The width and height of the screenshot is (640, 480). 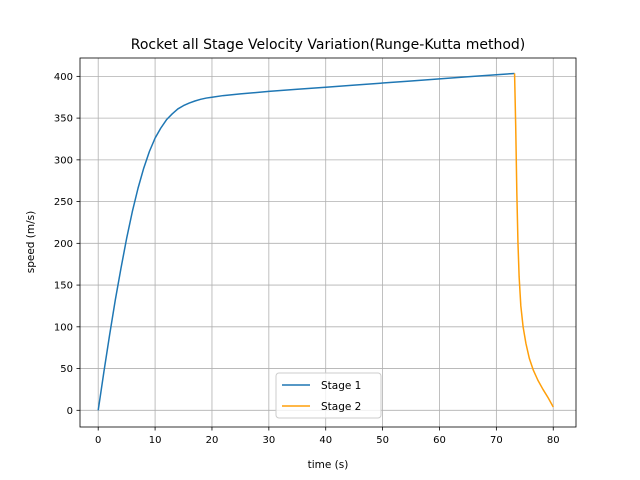 I want to click on legend-label-stage-2: Stage 2, so click(x=341, y=407).